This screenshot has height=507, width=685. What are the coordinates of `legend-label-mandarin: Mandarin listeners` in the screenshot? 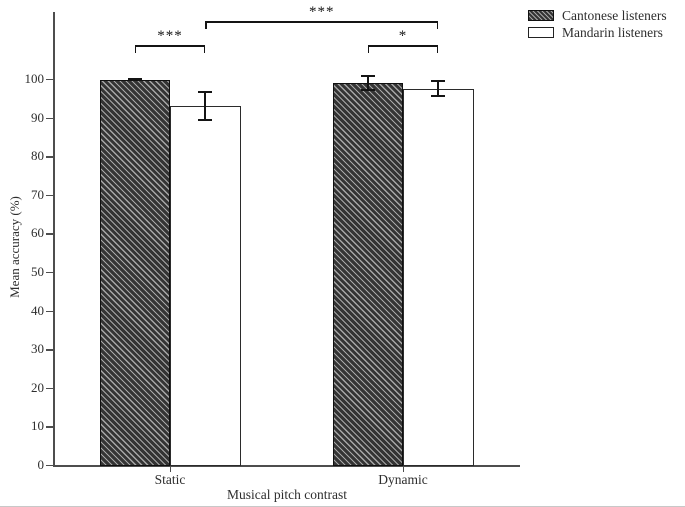 It's located at (612, 32).